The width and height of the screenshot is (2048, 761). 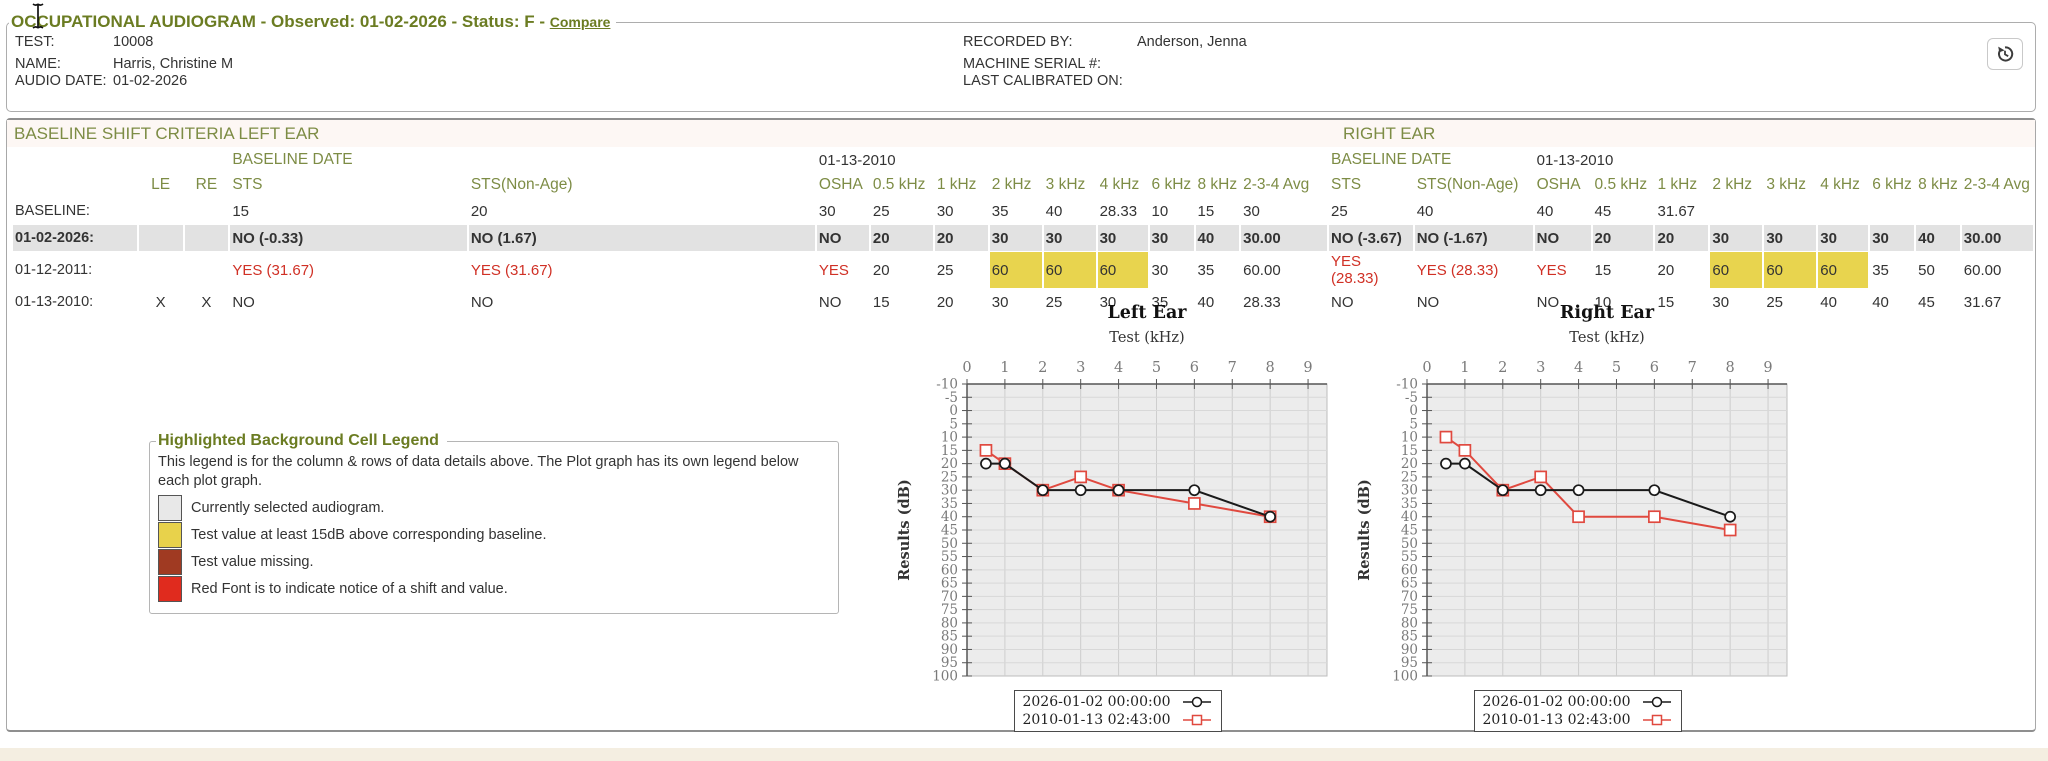 I want to click on svg-text: 55, so click(x=949, y=557).